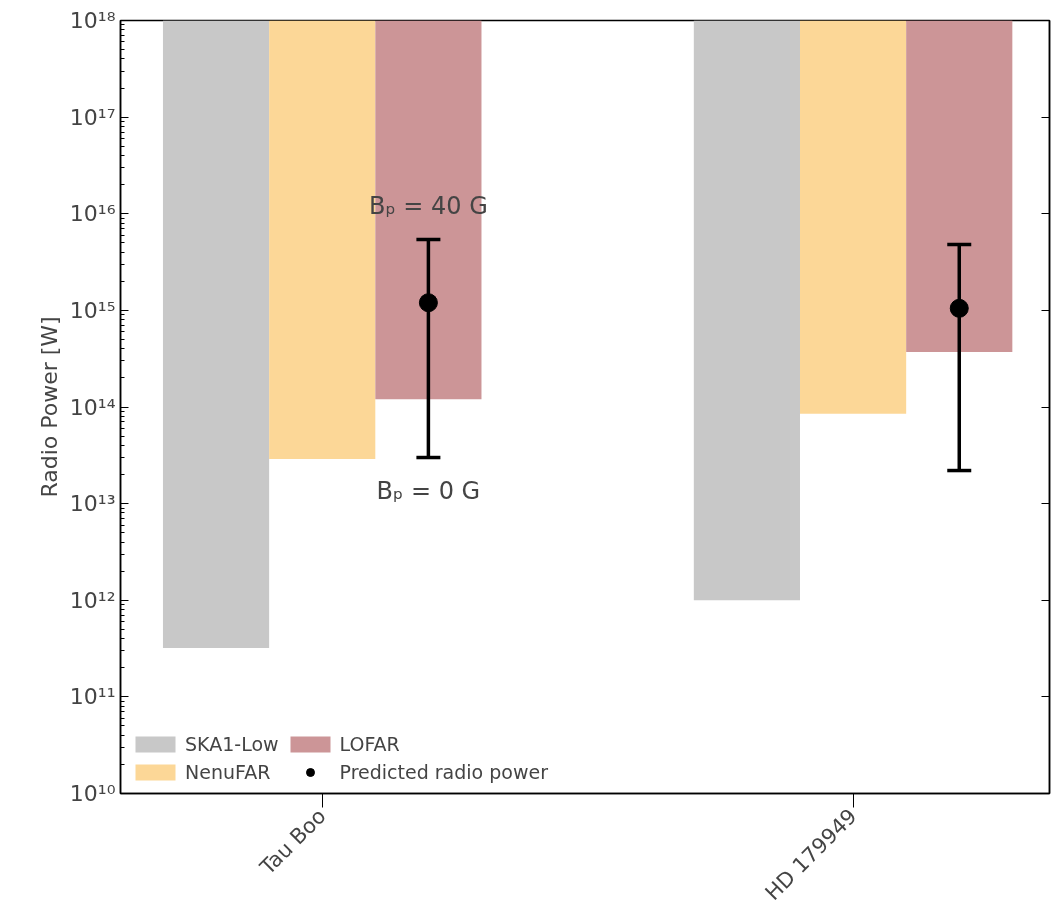 Image resolution: width=1051 pixels, height=916 pixels. What do you see at coordinates (428, 491) in the screenshot?
I see `annotation: Bₚ = 0 G` at bounding box center [428, 491].